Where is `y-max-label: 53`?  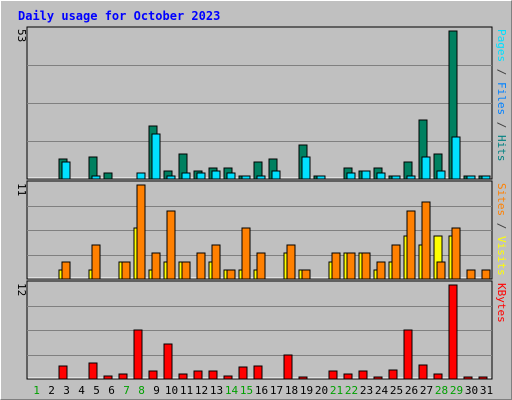 y-max-label: 53 is located at coordinates (21, 35).